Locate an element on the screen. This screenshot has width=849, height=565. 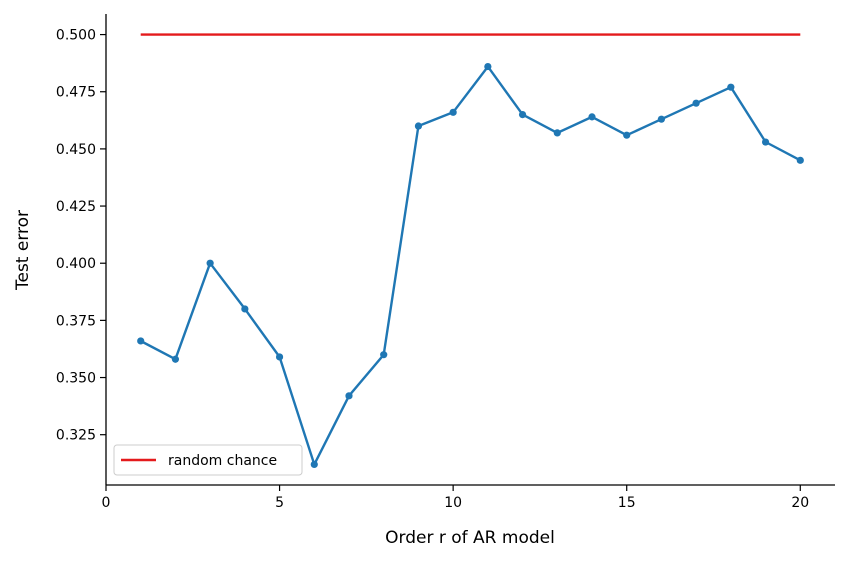
y-tick-label: 0.350 is located at coordinates (76, 379).